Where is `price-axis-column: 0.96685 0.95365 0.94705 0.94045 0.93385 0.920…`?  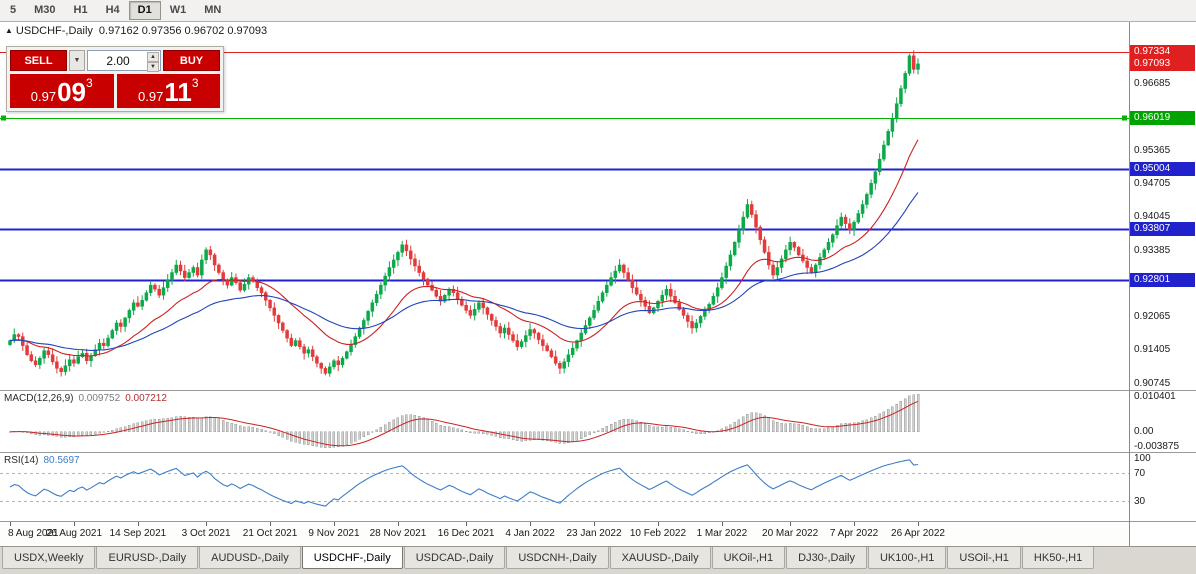
price-axis-column: 0.96685 0.95365 0.94705 0.94045 0.93385 0.920… is located at coordinates (1162, 284).